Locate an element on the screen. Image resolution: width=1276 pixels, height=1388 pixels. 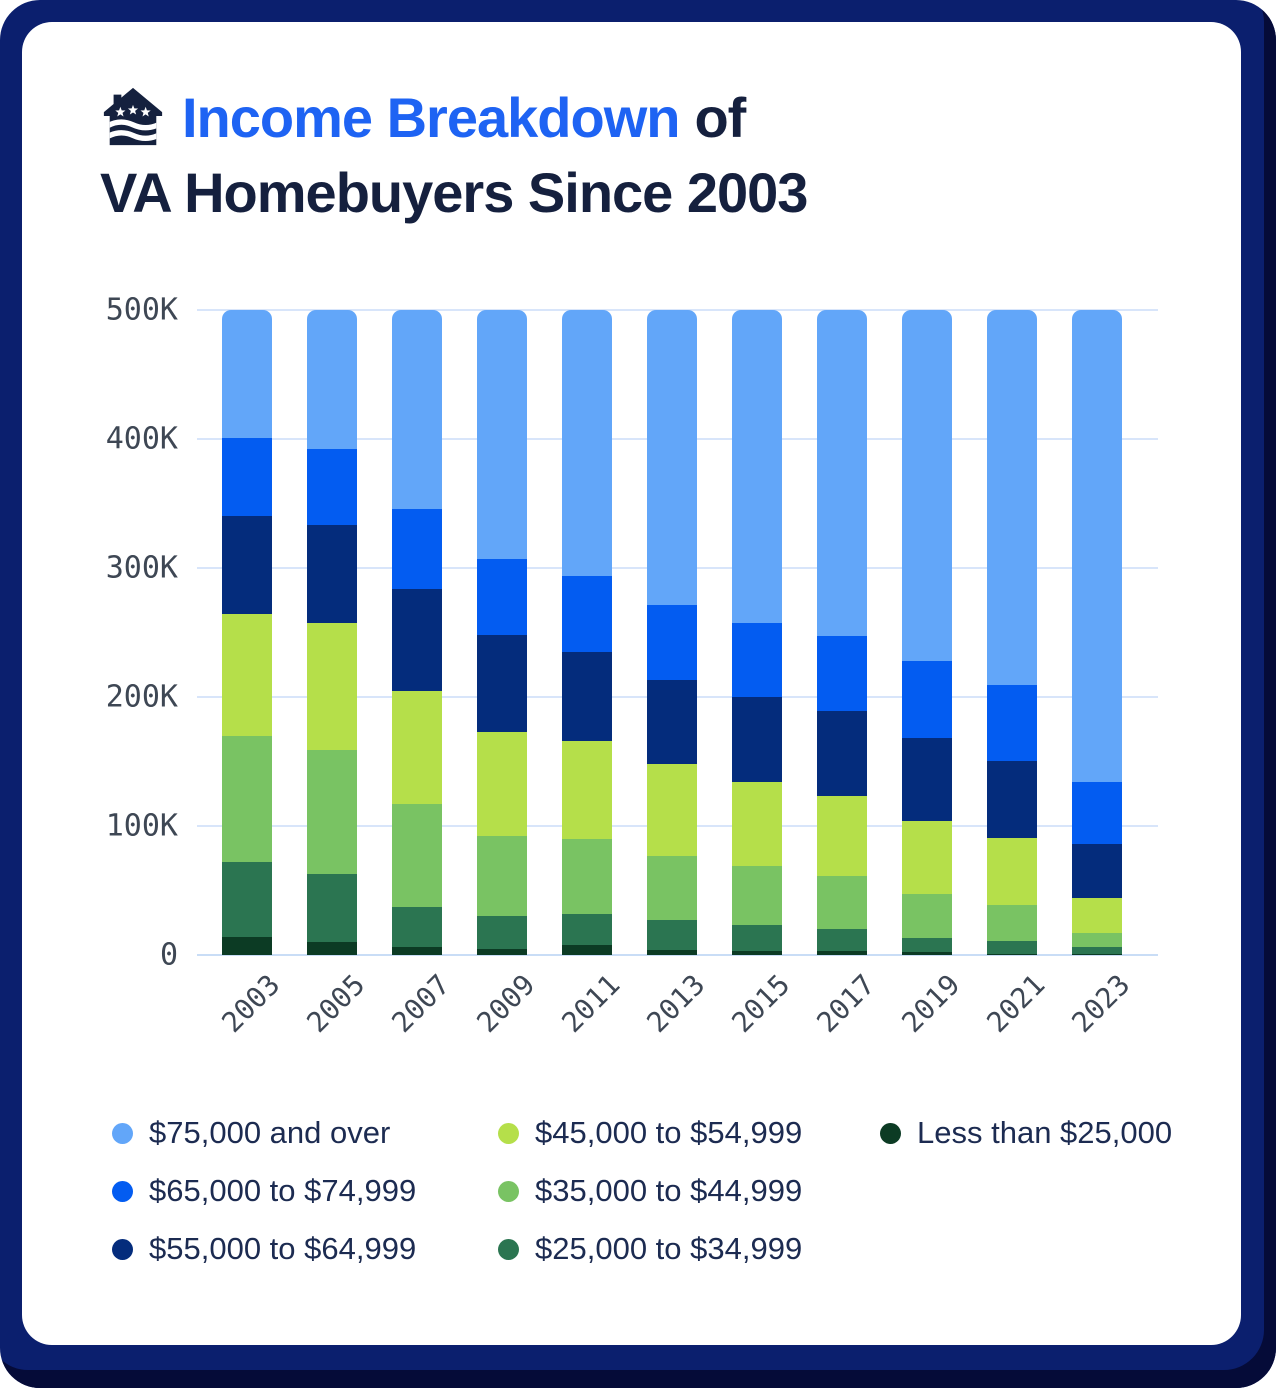
bar-segment-2011--75-000-and-over is located at coordinates (587, 443).